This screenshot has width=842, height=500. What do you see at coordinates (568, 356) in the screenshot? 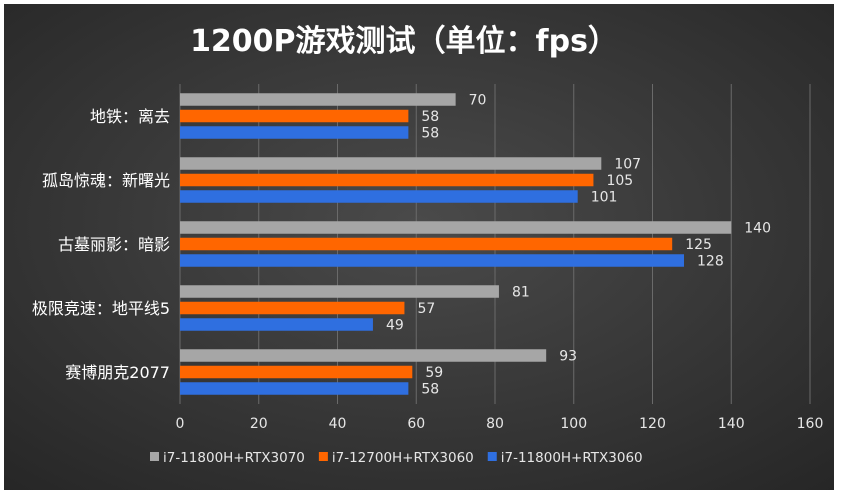
I see `data-label: 93` at bounding box center [568, 356].